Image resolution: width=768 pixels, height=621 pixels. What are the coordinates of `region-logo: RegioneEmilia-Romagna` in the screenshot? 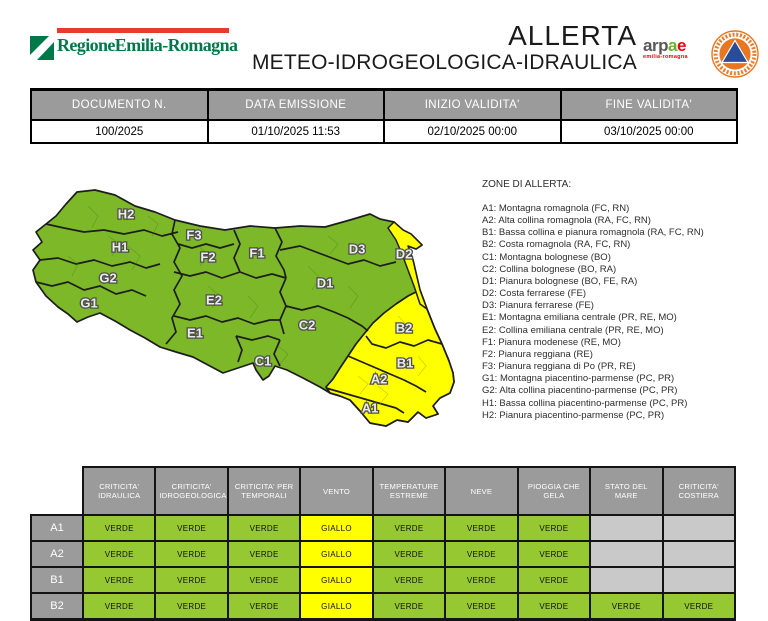 It's located at (134, 44).